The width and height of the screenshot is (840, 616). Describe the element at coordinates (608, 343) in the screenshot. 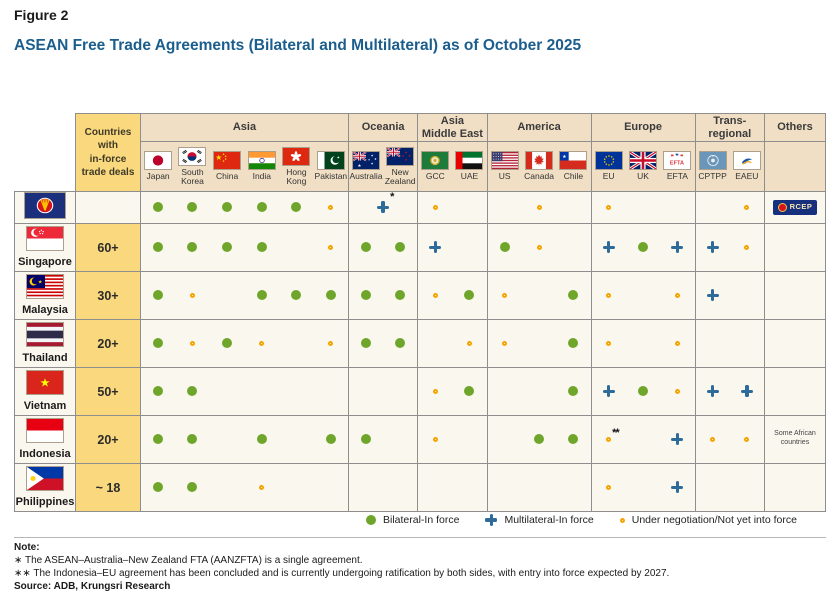

I see `cell-thailand-eu` at that location.